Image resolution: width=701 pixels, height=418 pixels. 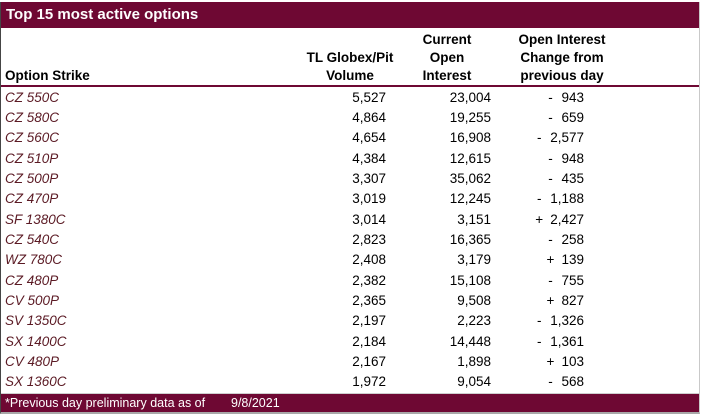 I want to click on change-value: 103, so click(x=572, y=361).